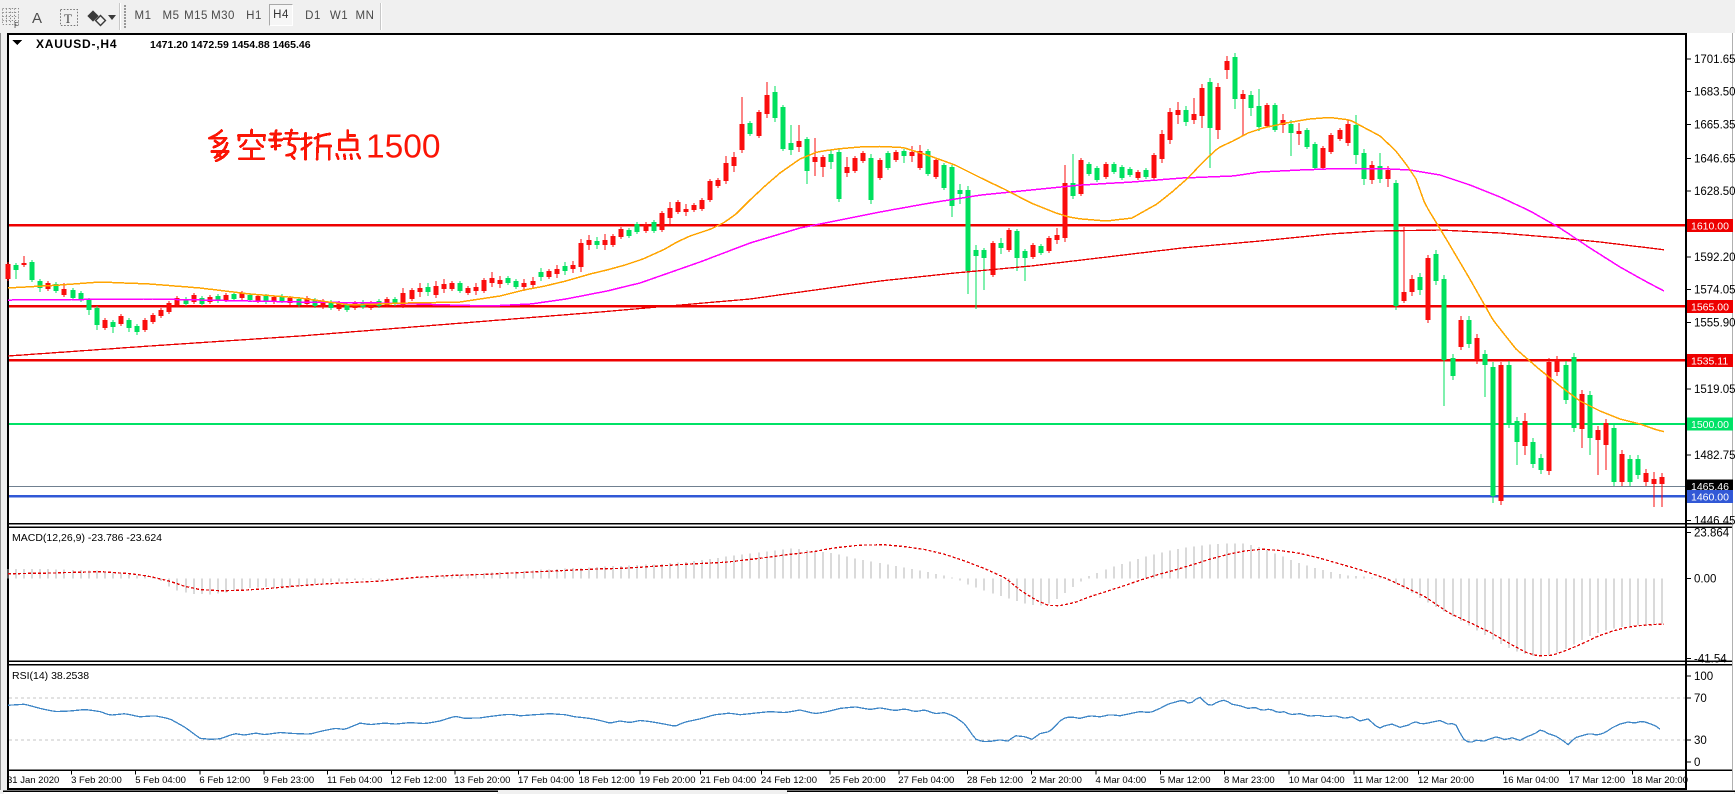 Image resolution: width=1735 pixels, height=799 pixels. I want to click on svg-text: 17 Mar 12:00, so click(1597, 780).